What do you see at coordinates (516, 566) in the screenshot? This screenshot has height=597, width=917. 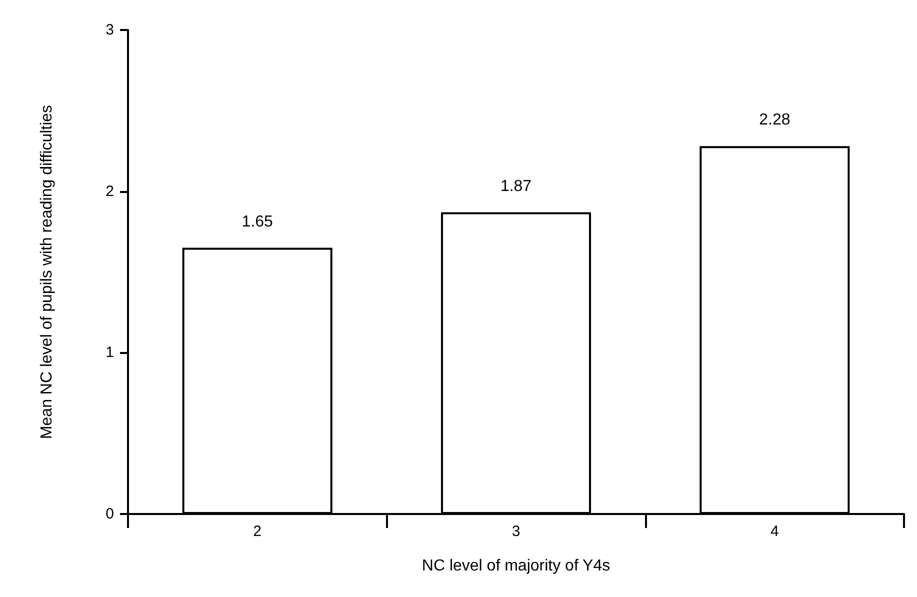 I see `x-axis-title: NC level of majority of Y4s` at bounding box center [516, 566].